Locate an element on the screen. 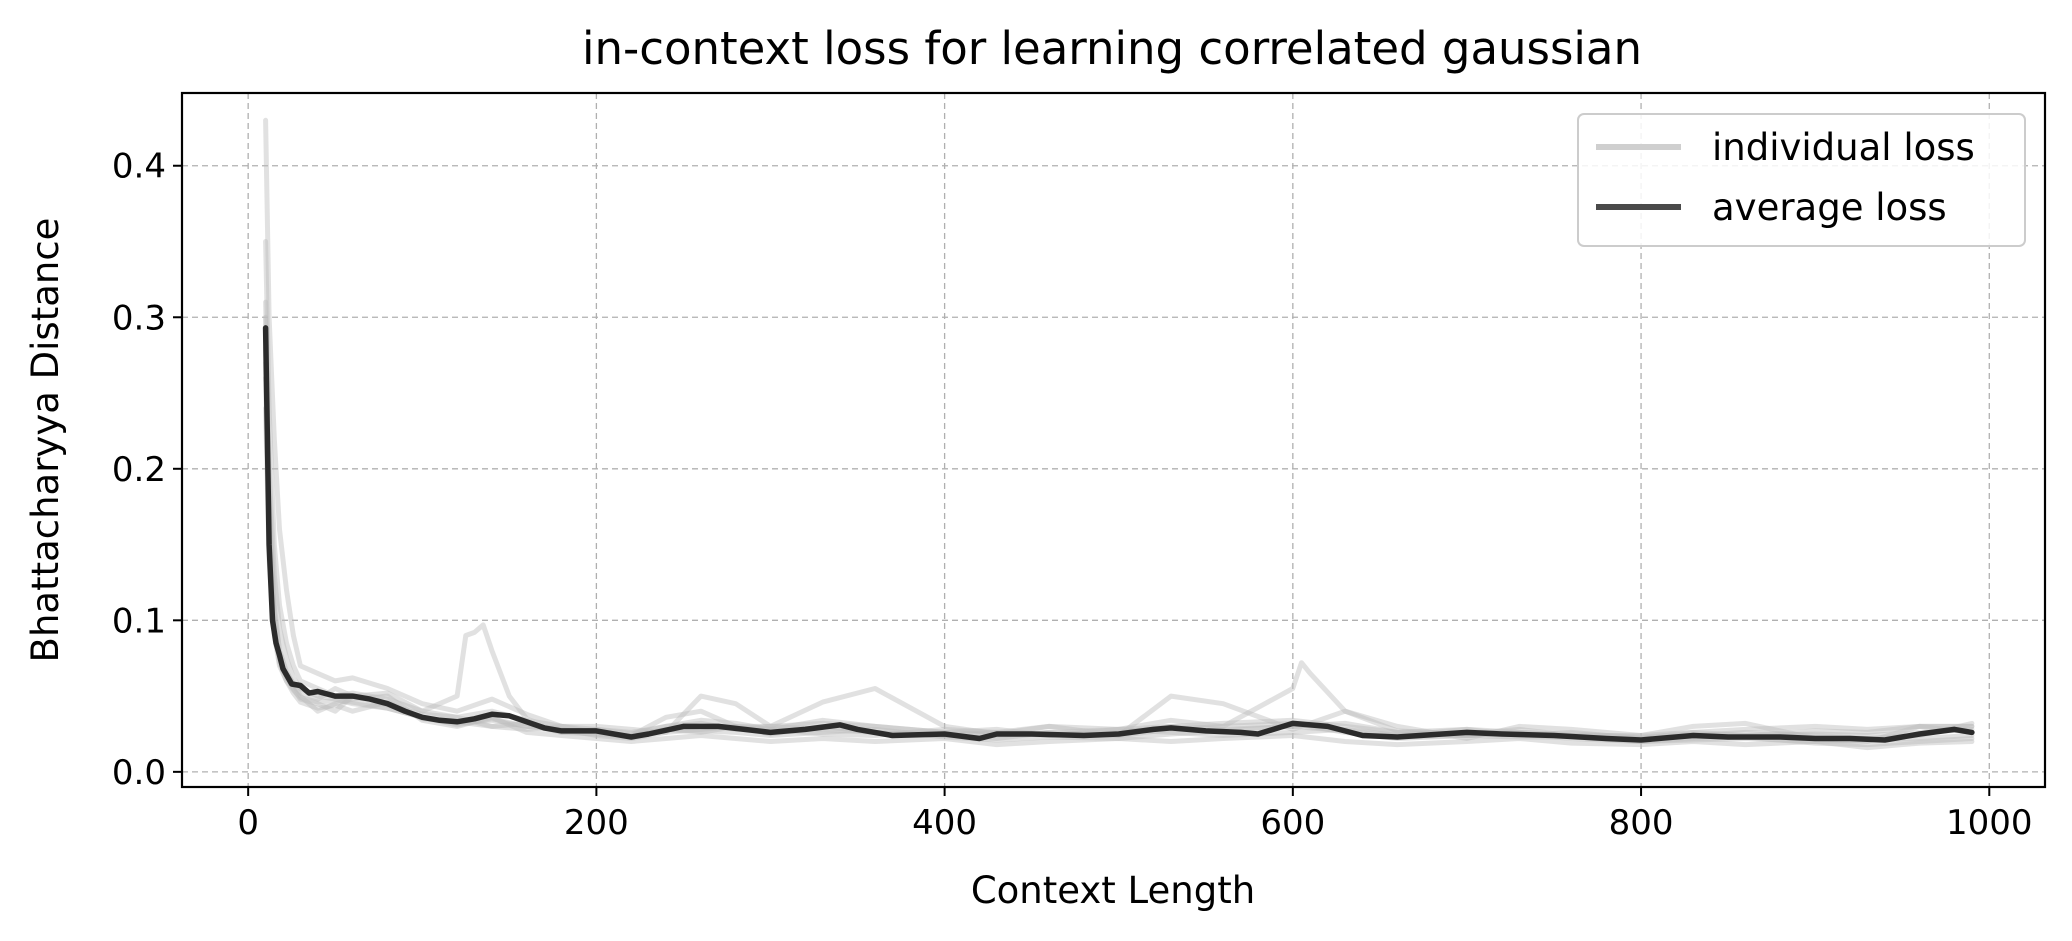  x-axis-ticks: 0 200 400 600 800 1000 is located at coordinates (1135, 815).